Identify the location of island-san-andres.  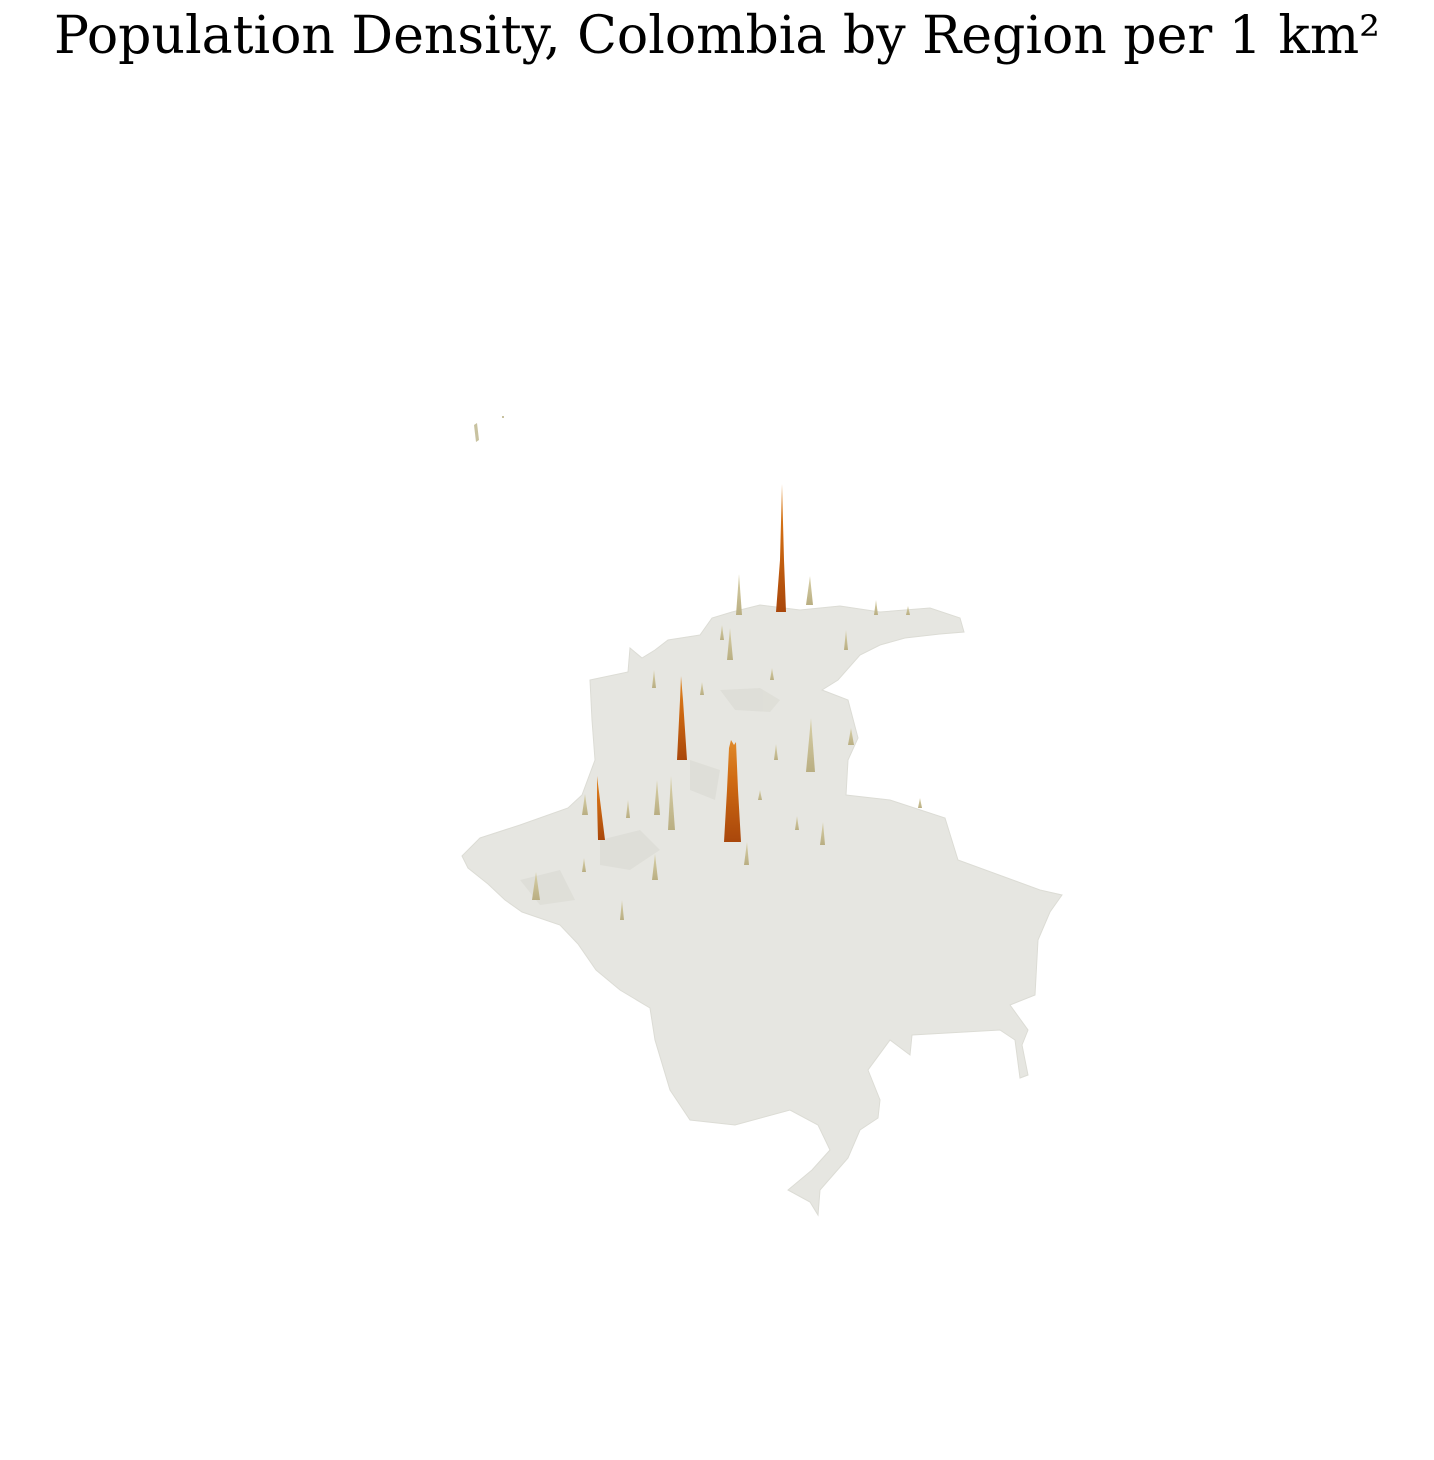
(476, 432).